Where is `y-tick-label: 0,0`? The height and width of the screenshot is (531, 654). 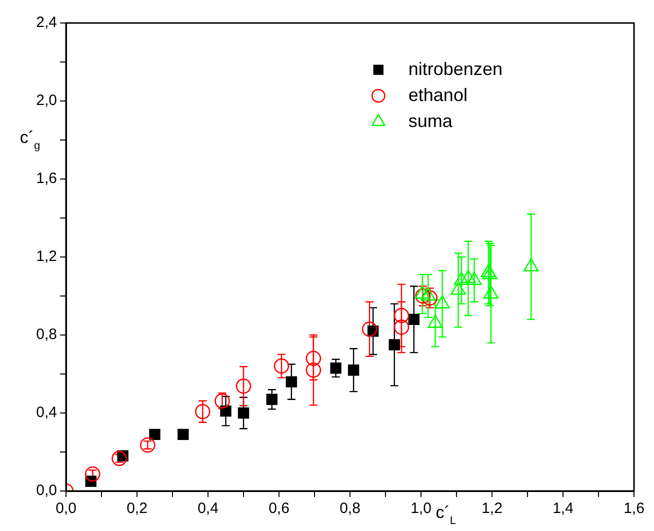 y-tick-label: 0,0 is located at coordinates (46, 491).